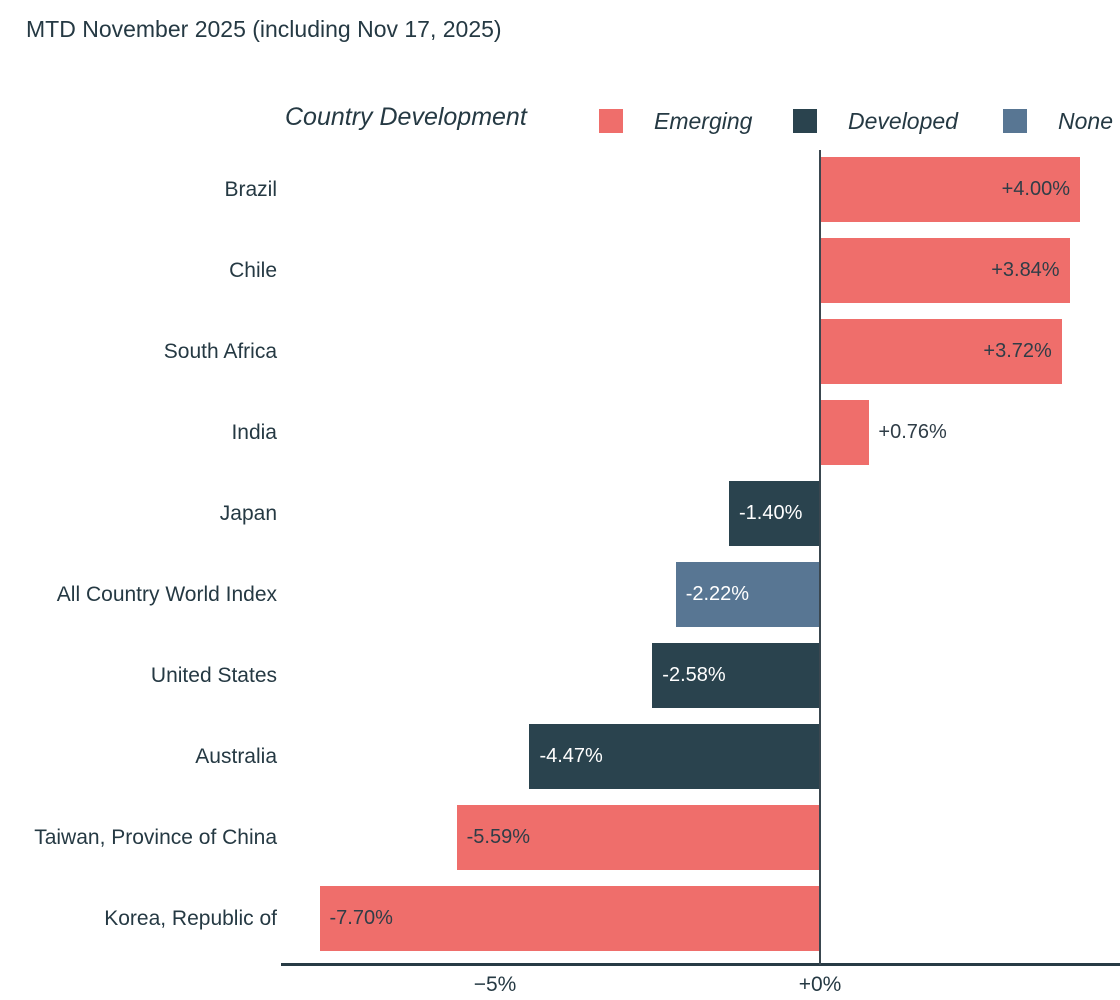 Image resolution: width=1120 pixels, height=1000 pixels. What do you see at coordinates (495, 984) in the screenshot?
I see `x-tick-label: −5%` at bounding box center [495, 984].